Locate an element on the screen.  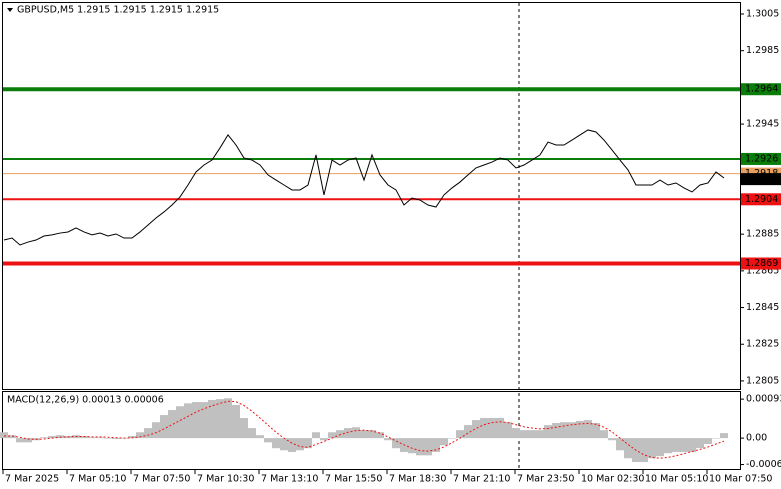
x-tick-label: 10 Mar 02:30 is located at coordinates (612, 479).